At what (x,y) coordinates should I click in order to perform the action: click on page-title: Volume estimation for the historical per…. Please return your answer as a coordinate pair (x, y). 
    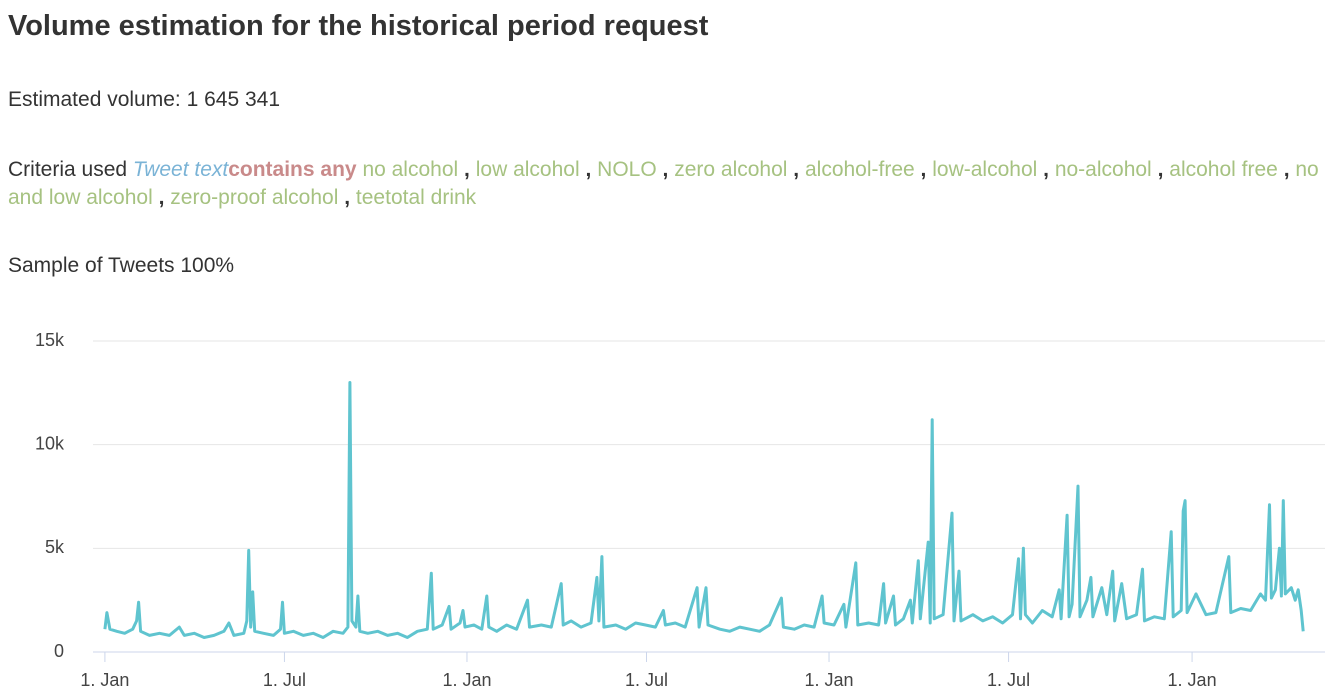
    Looking at the image, I should click on (358, 26).